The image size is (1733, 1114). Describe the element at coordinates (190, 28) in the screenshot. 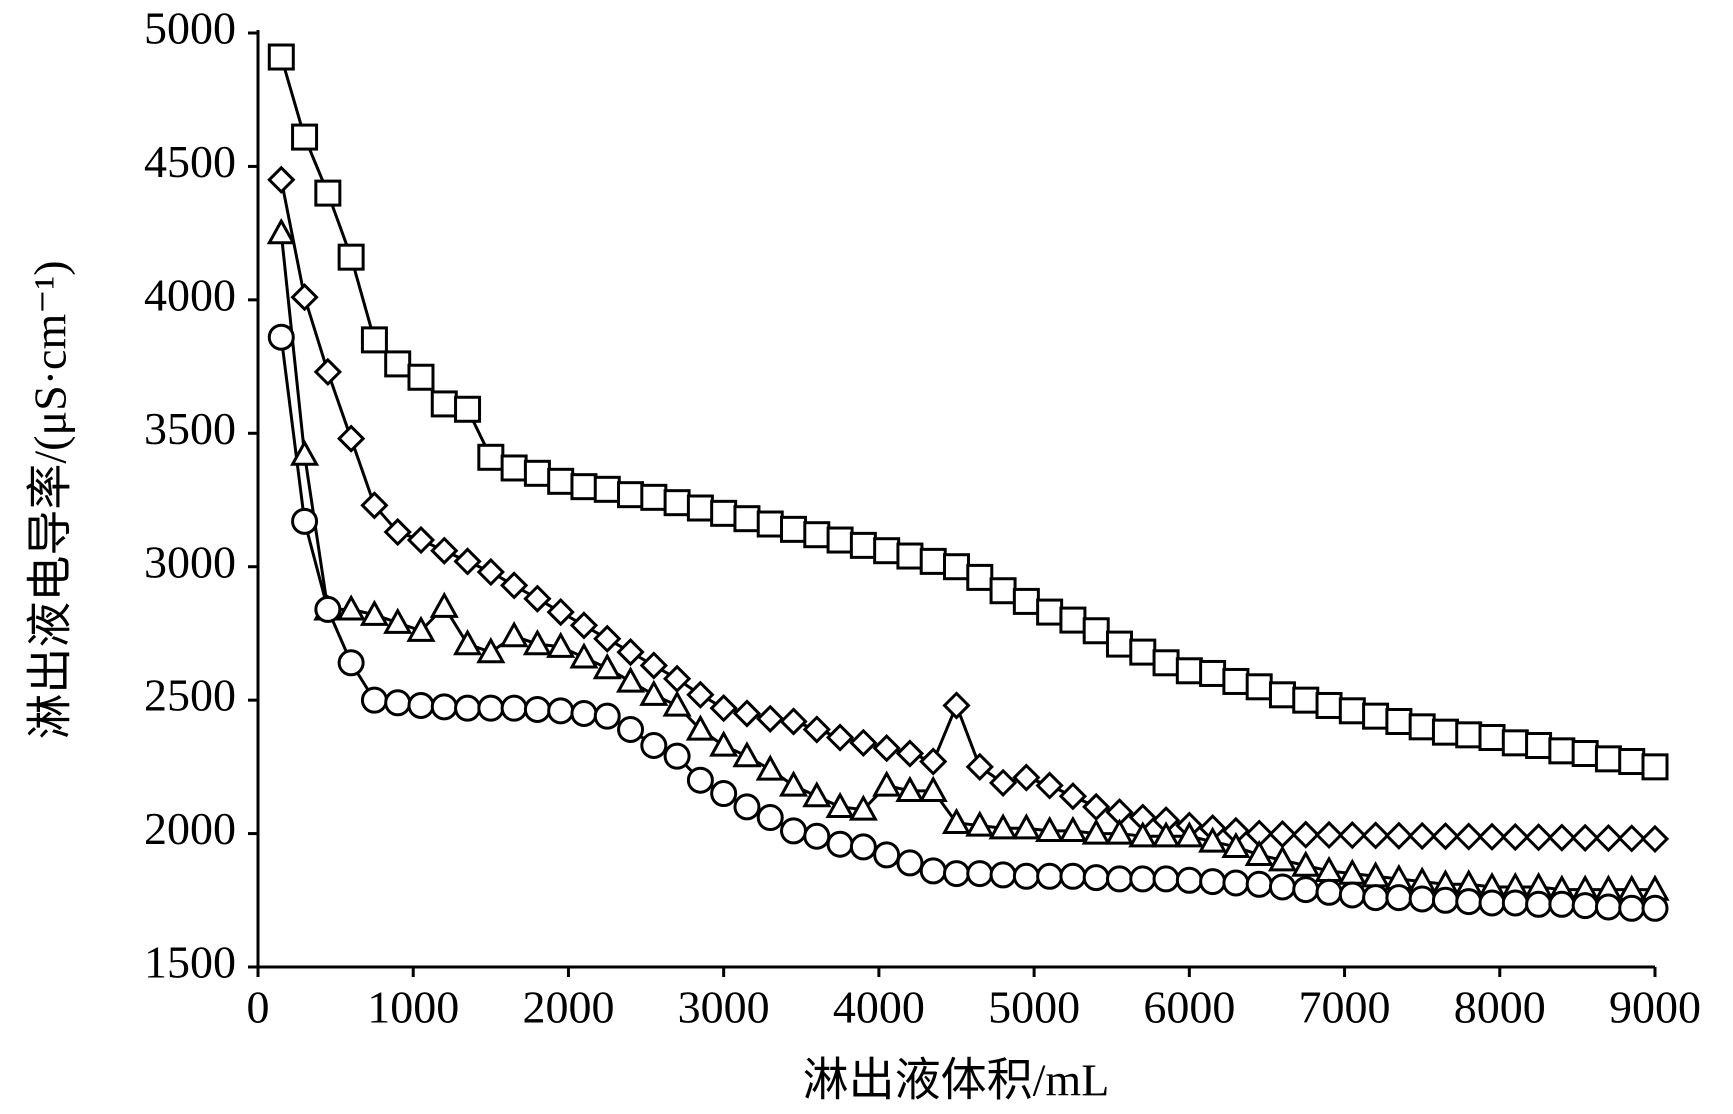

I see `y-tick-label: 5000` at that location.